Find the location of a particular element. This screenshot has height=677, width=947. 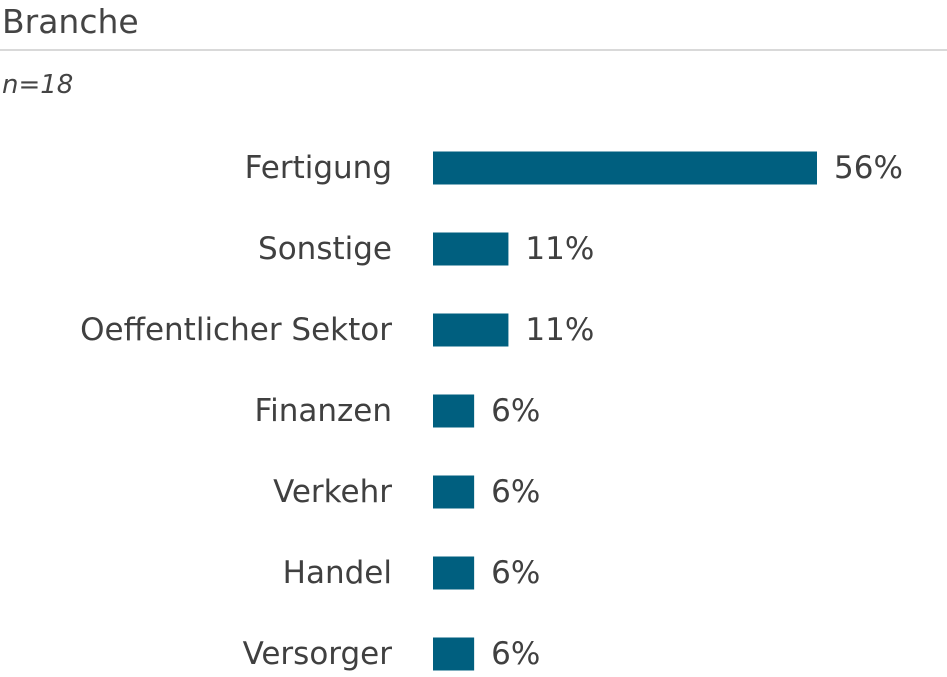

category-label: Finanzen is located at coordinates (323, 411).